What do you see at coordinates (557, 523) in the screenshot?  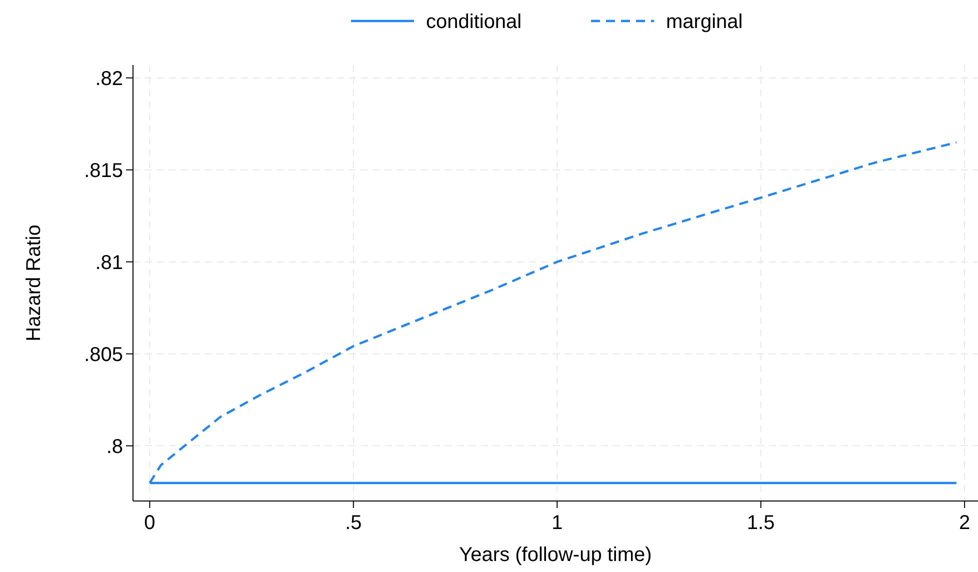 I see `x-tick-label: 1` at bounding box center [557, 523].